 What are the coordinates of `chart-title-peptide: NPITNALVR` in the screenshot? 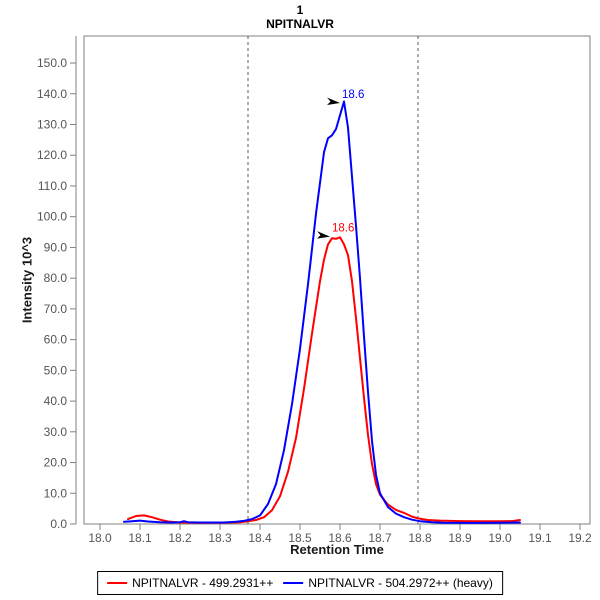 It's located at (300, 24).